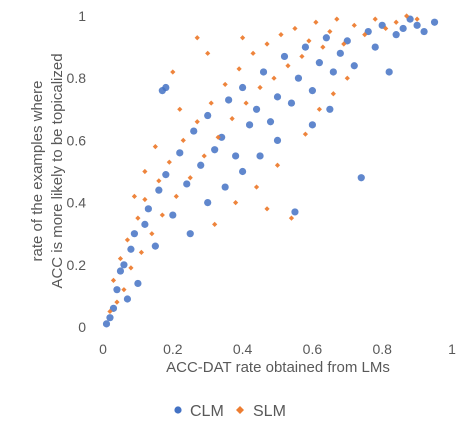 The image size is (476, 434). I want to click on legend-slm-marker, so click(240, 410).